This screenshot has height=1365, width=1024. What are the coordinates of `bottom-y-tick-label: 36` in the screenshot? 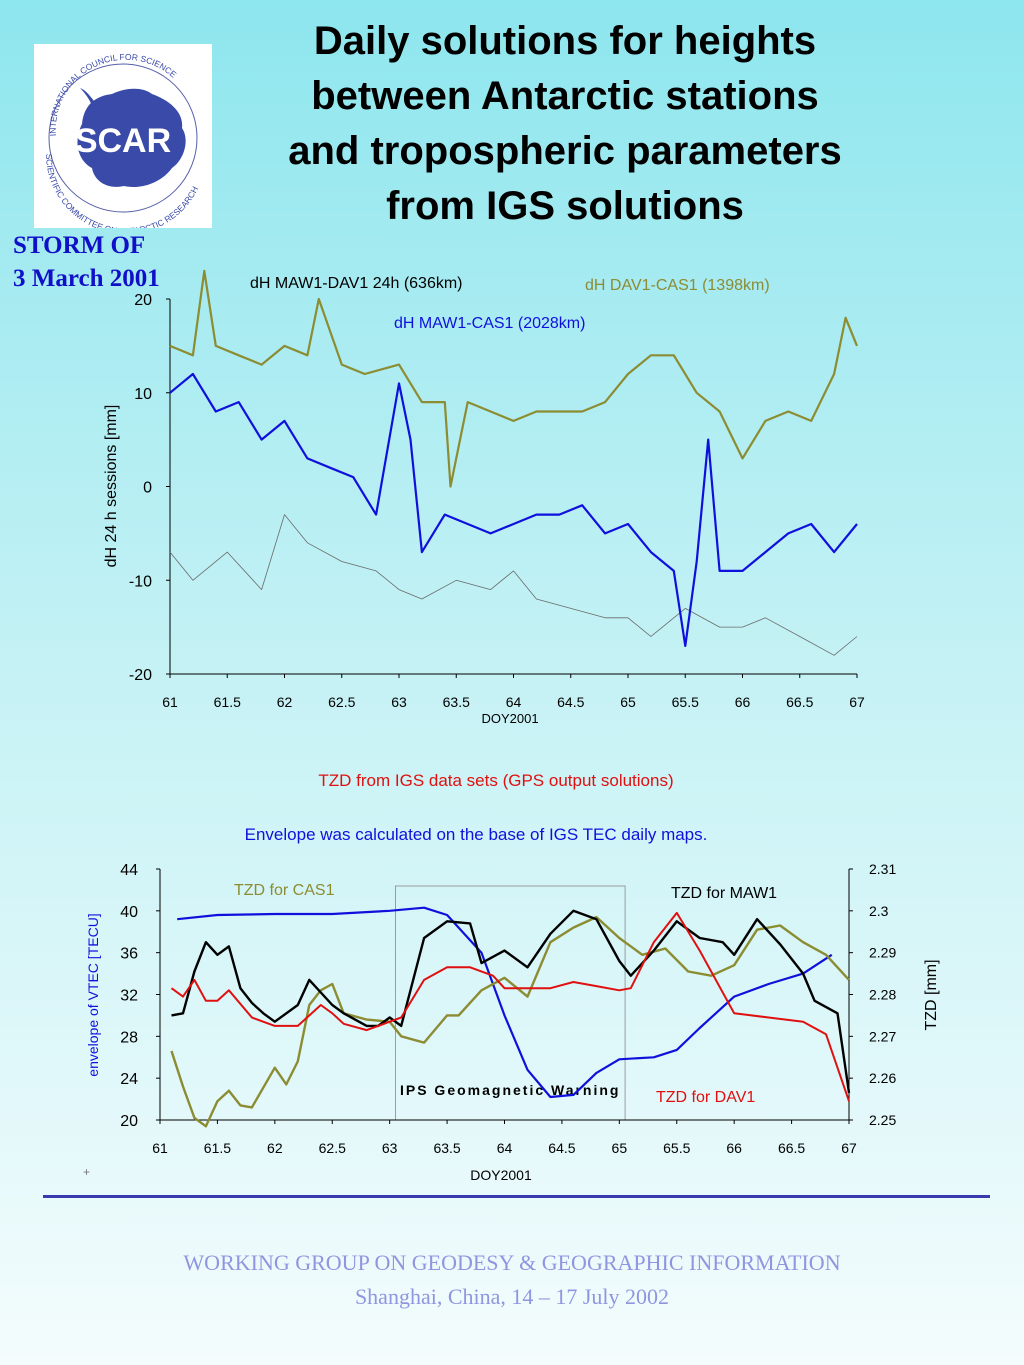 It's located at (129, 954).